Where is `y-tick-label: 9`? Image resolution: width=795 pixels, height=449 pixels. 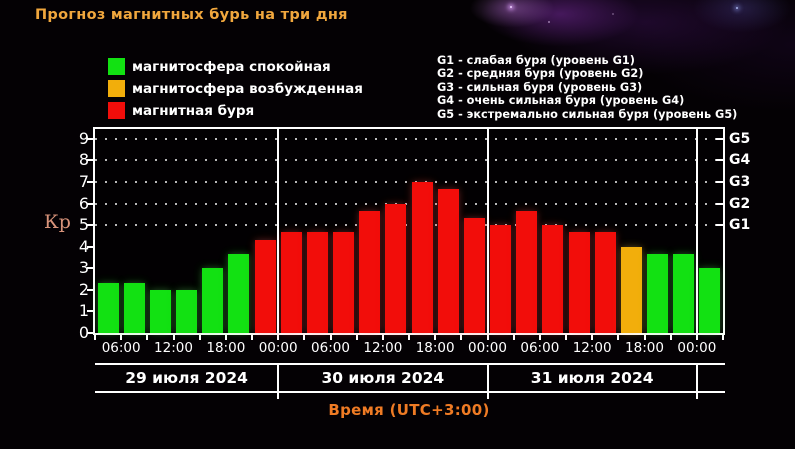 y-tick-label: 9 is located at coordinates (83, 138).